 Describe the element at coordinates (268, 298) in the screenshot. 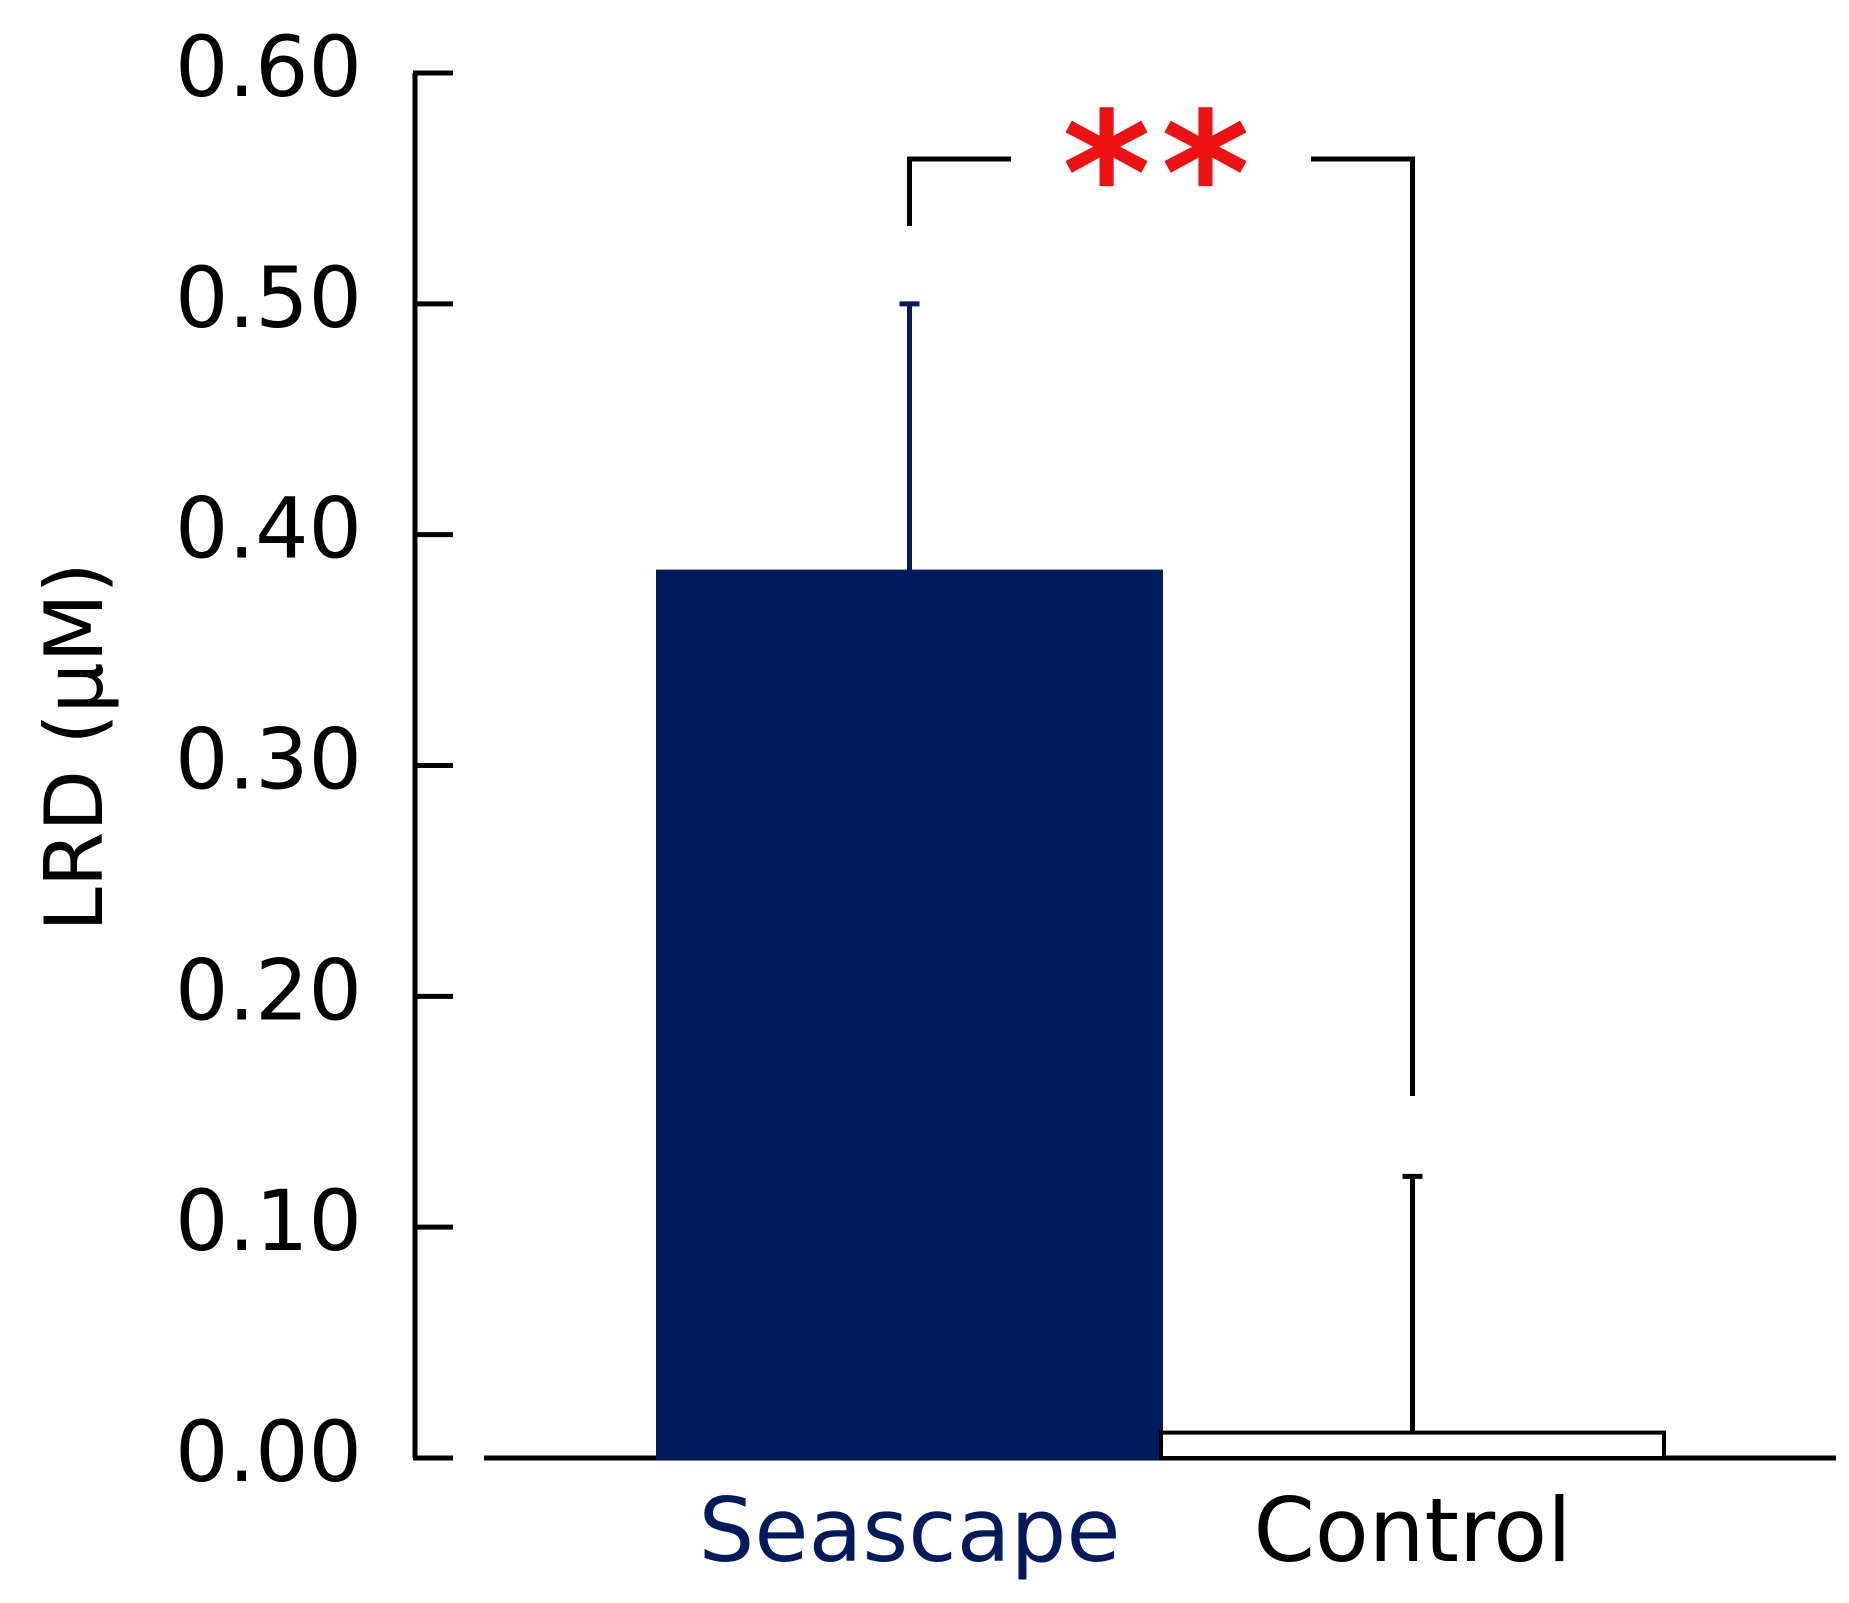

I see `y-tick-label: 0.50` at that location.